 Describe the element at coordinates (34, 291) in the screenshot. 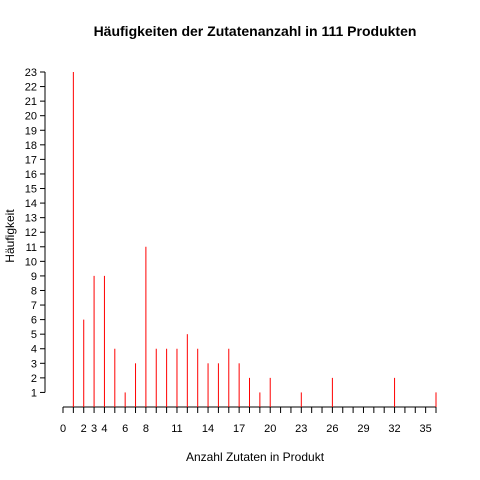

I see `y-tick-label: 8` at that location.